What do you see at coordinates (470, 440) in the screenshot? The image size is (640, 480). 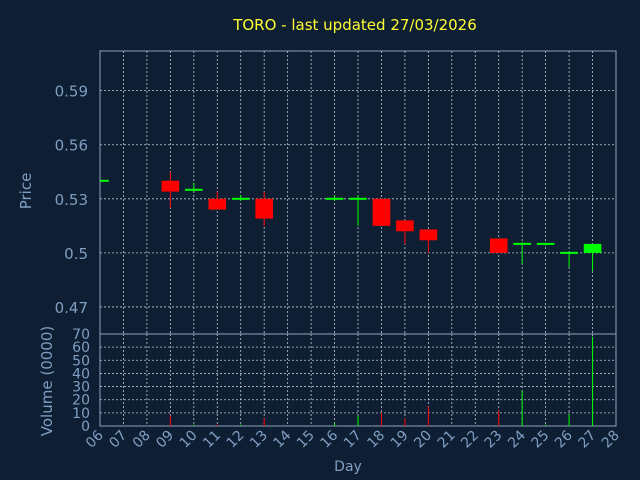 I see `x-tick-label: 22` at bounding box center [470, 440].